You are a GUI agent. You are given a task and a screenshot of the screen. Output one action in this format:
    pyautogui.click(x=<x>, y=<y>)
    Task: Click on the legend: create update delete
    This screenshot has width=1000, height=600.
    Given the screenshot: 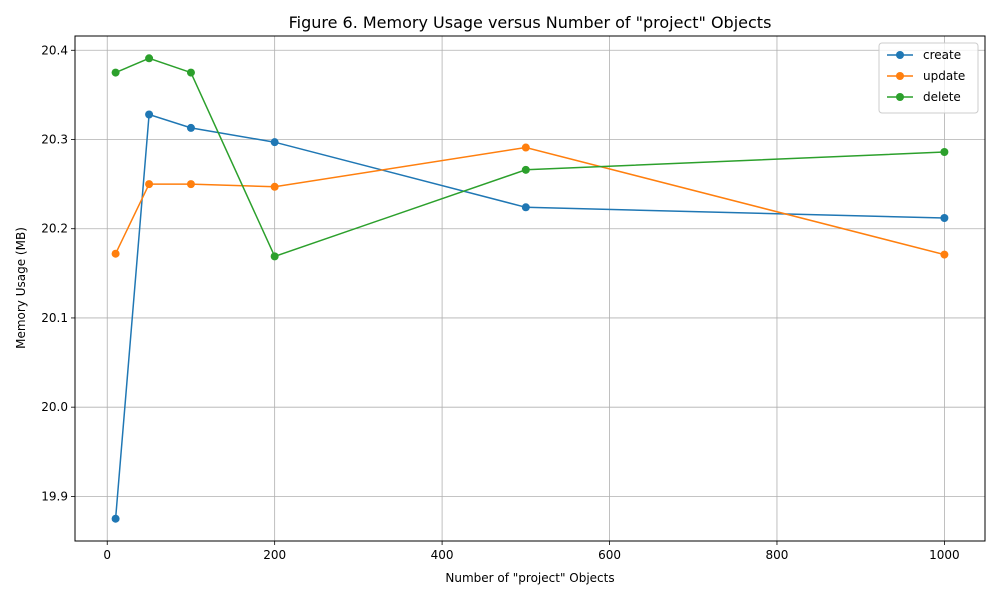 What is the action you would take?
    pyautogui.click(x=928, y=78)
    